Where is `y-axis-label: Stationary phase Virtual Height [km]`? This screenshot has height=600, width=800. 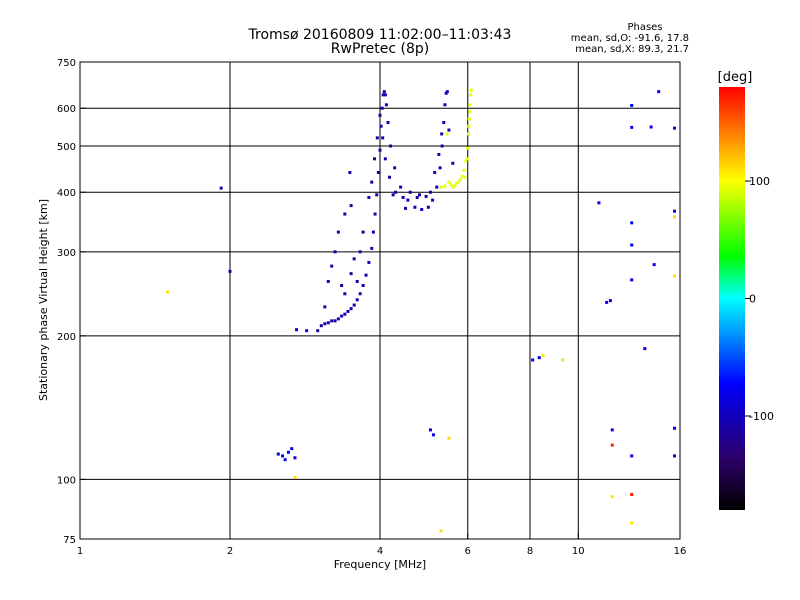
y-axis-label: Stationary phase Virtual Height [km] is located at coordinates (43, 300).